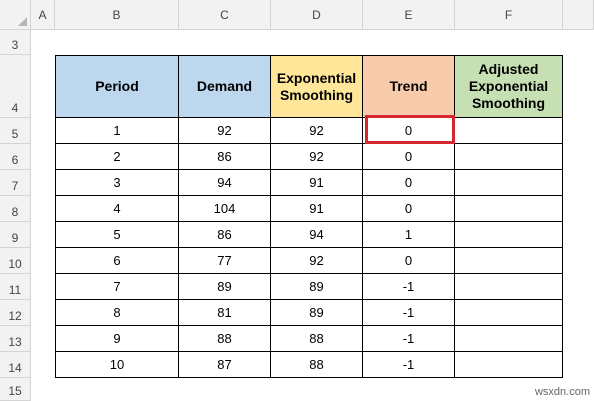  I want to click on column-header-F: F, so click(509, 15).